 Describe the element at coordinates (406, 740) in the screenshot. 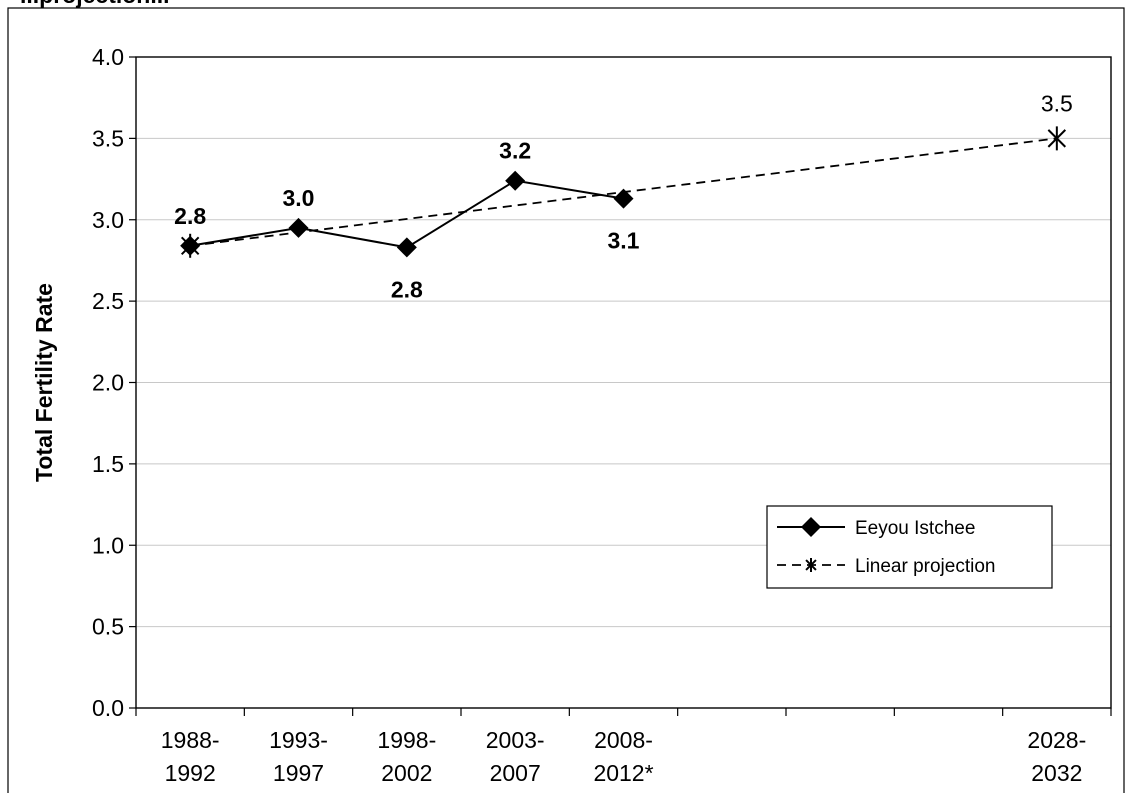

I see `x-tick-label: 1998-` at that location.